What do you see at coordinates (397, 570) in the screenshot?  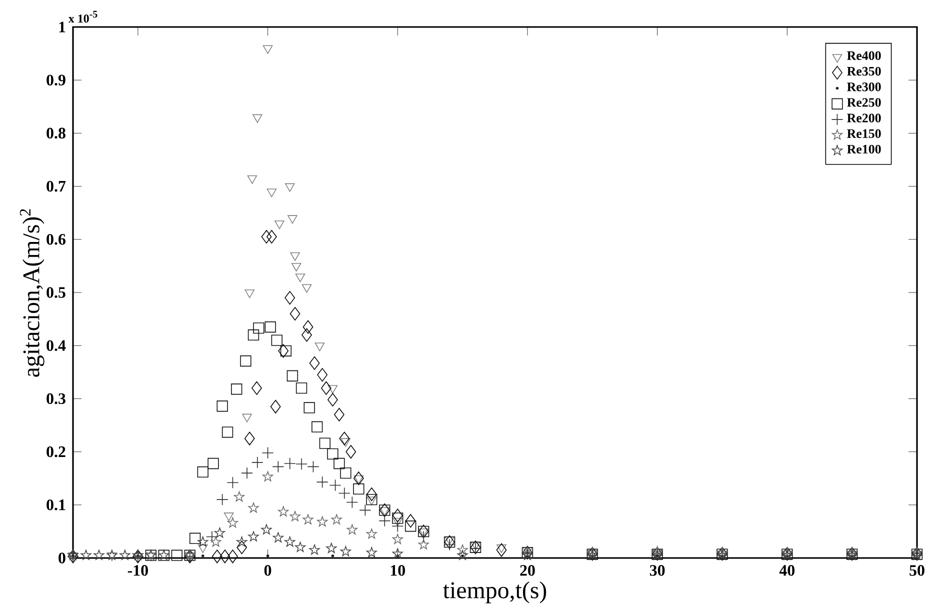 I see `x-tick-label: 10` at bounding box center [397, 570].